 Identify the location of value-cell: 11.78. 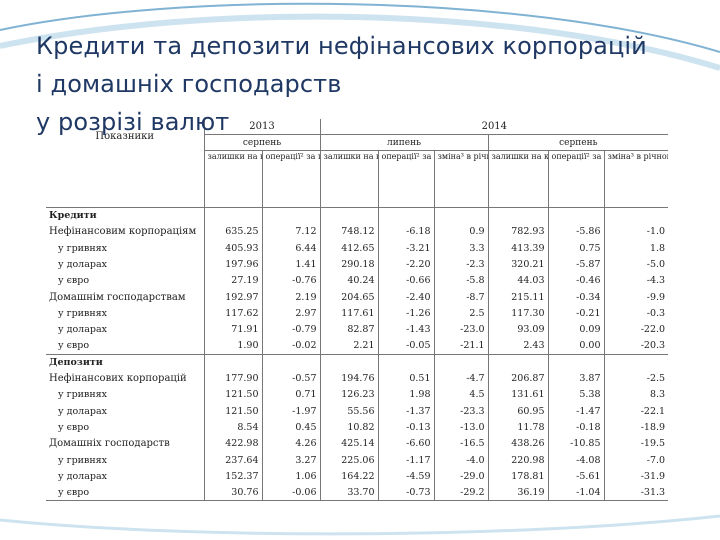
(518, 427).